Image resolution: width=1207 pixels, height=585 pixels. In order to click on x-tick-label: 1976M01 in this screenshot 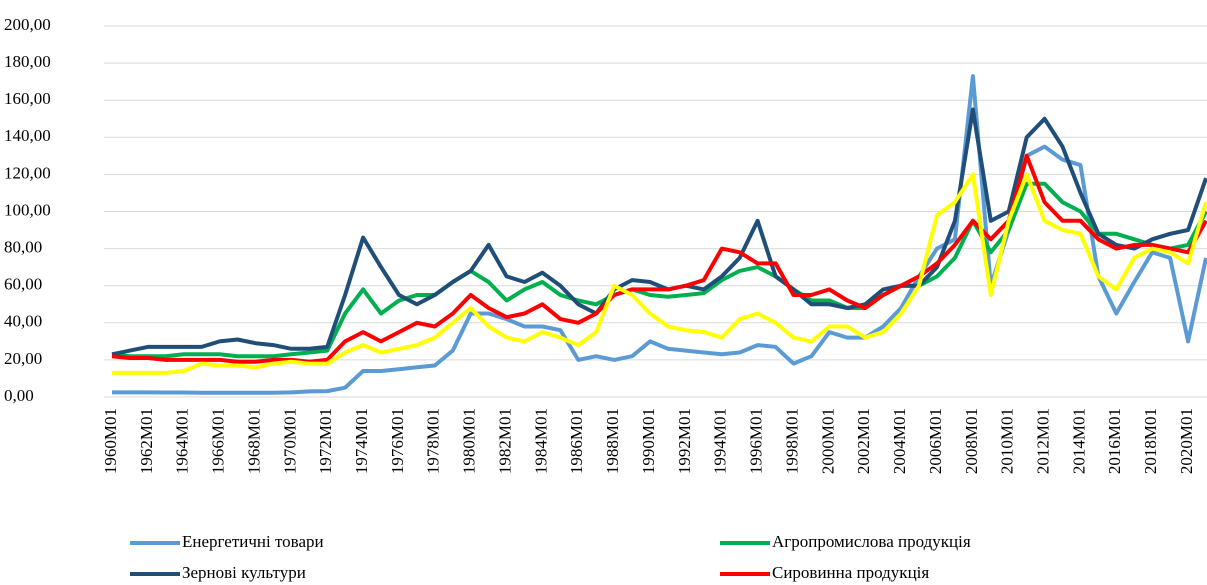, I will do `click(397, 441)`.